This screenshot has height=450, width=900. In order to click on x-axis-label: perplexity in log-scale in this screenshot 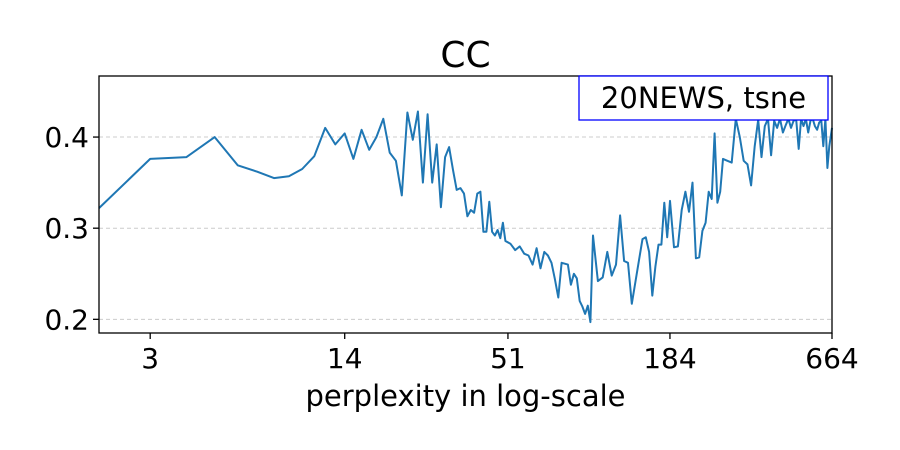, I will do `click(466, 396)`.